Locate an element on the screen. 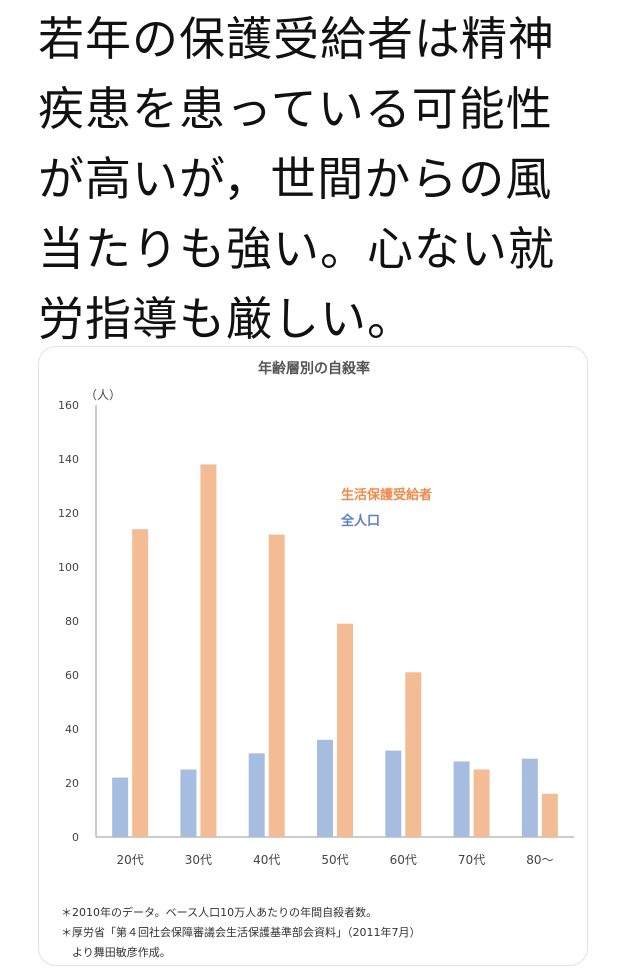 The height and width of the screenshot is (974, 617). footnote-3: より舞田敏彦作成。 is located at coordinates (116, 952).